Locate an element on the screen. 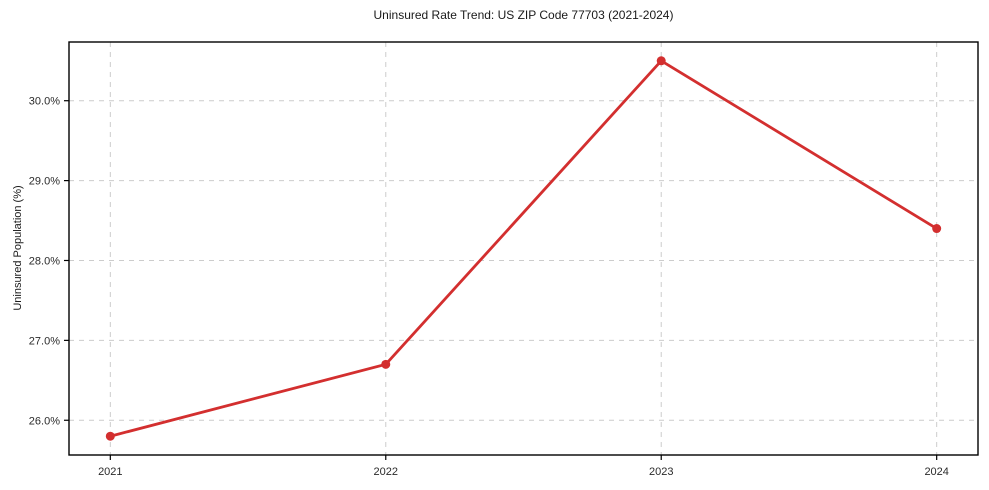  y-axis-label: Uninsured Population (%) is located at coordinates (18, 248).